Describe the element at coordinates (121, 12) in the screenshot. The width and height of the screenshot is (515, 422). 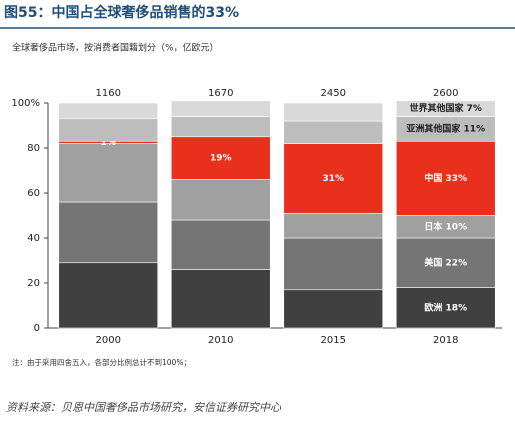
I see `chart-title: 图55：中国占全球奢侈品销售的33%` at that location.